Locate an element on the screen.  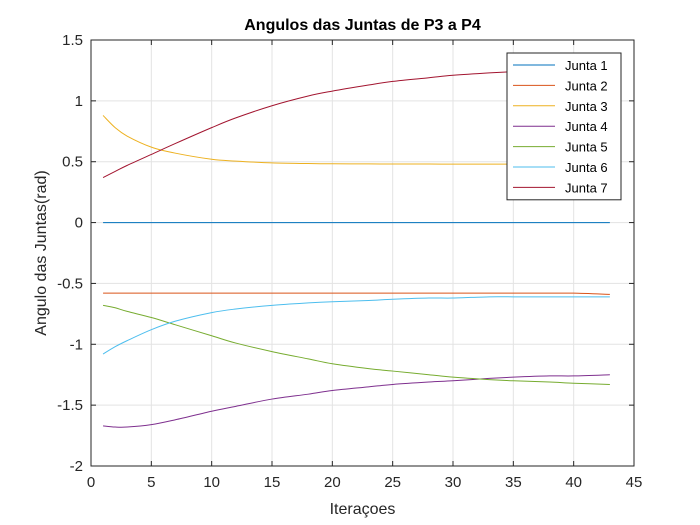
chart-title: Angulos das Juntas de P3 a P4 is located at coordinates (362, 25).